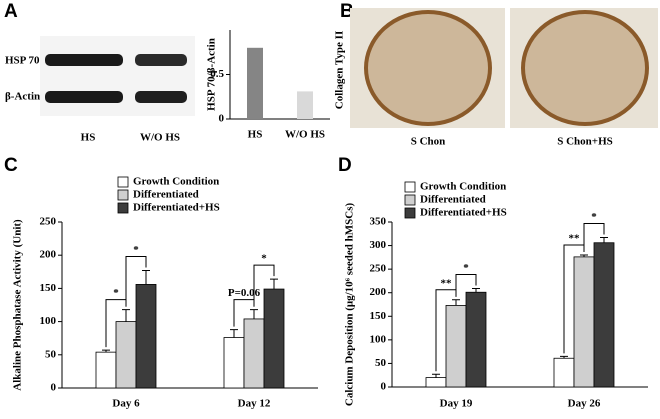 The image size is (660, 419). What do you see at coordinates (428, 142) in the screenshot?
I see `image-caption: S Chon` at bounding box center [428, 142].